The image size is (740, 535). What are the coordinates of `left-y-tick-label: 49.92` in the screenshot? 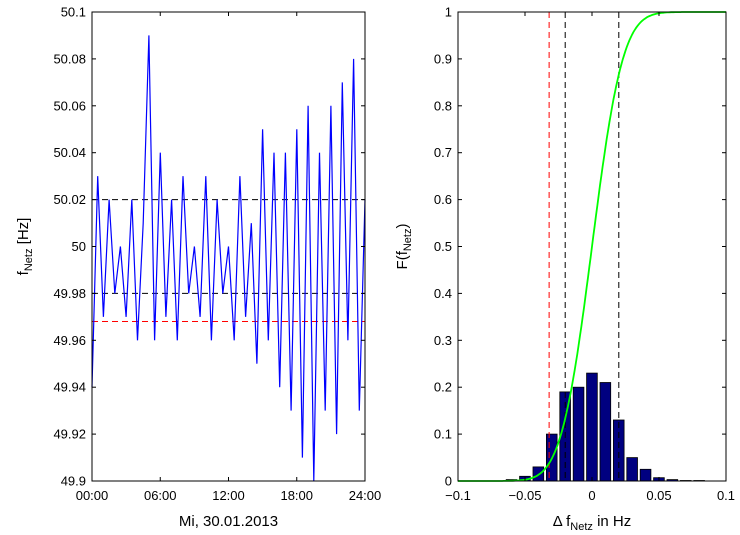 It's located at (69, 434).